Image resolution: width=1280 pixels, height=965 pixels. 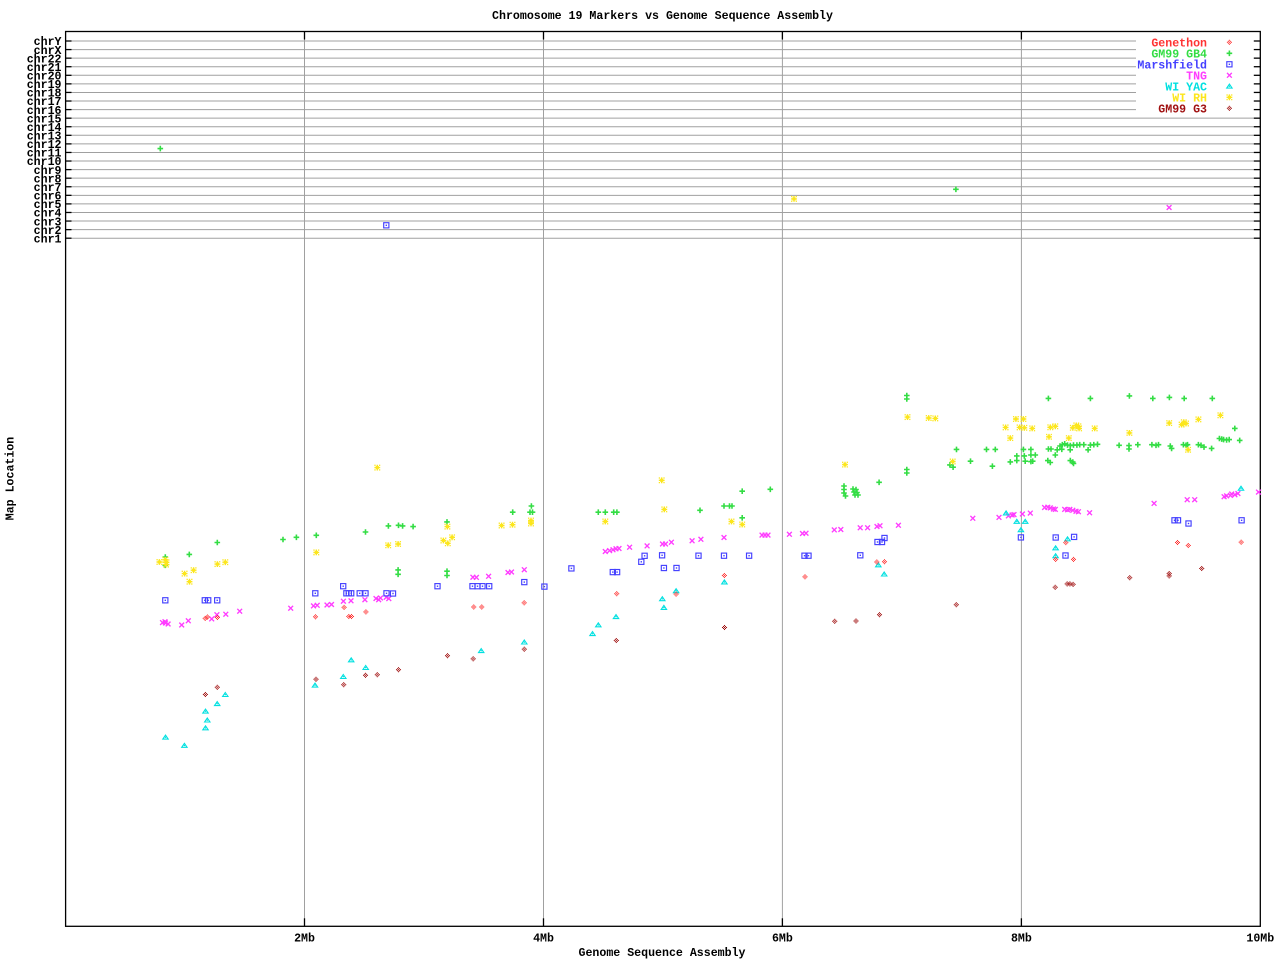 What do you see at coordinates (48, 222) in the screenshot?
I see `svg-text: chr3` at bounding box center [48, 222].